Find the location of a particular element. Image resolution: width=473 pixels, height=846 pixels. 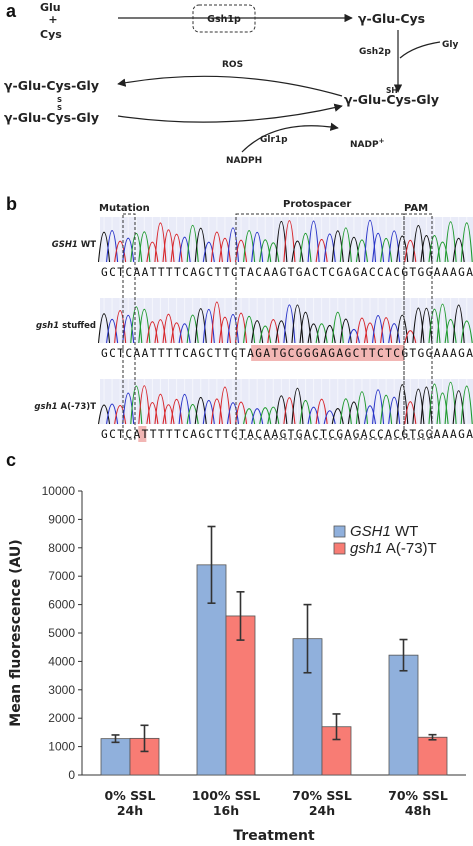

nadph-curve is located at coordinates (290, 137).